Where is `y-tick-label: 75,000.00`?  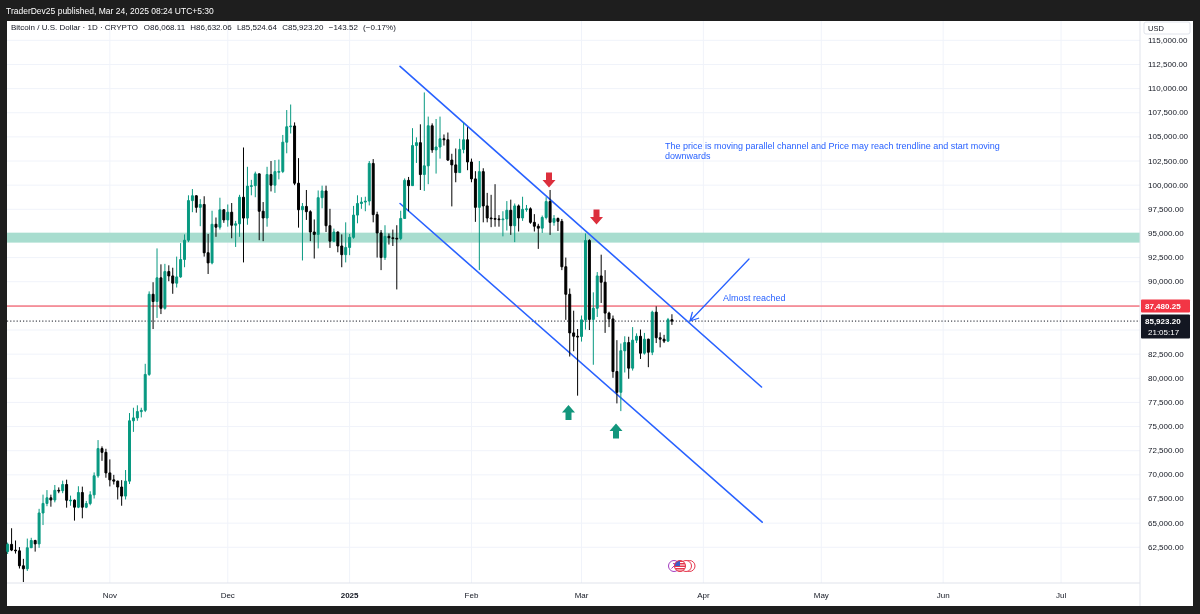
y-tick-label: 75,000.00 is located at coordinates (1166, 427).